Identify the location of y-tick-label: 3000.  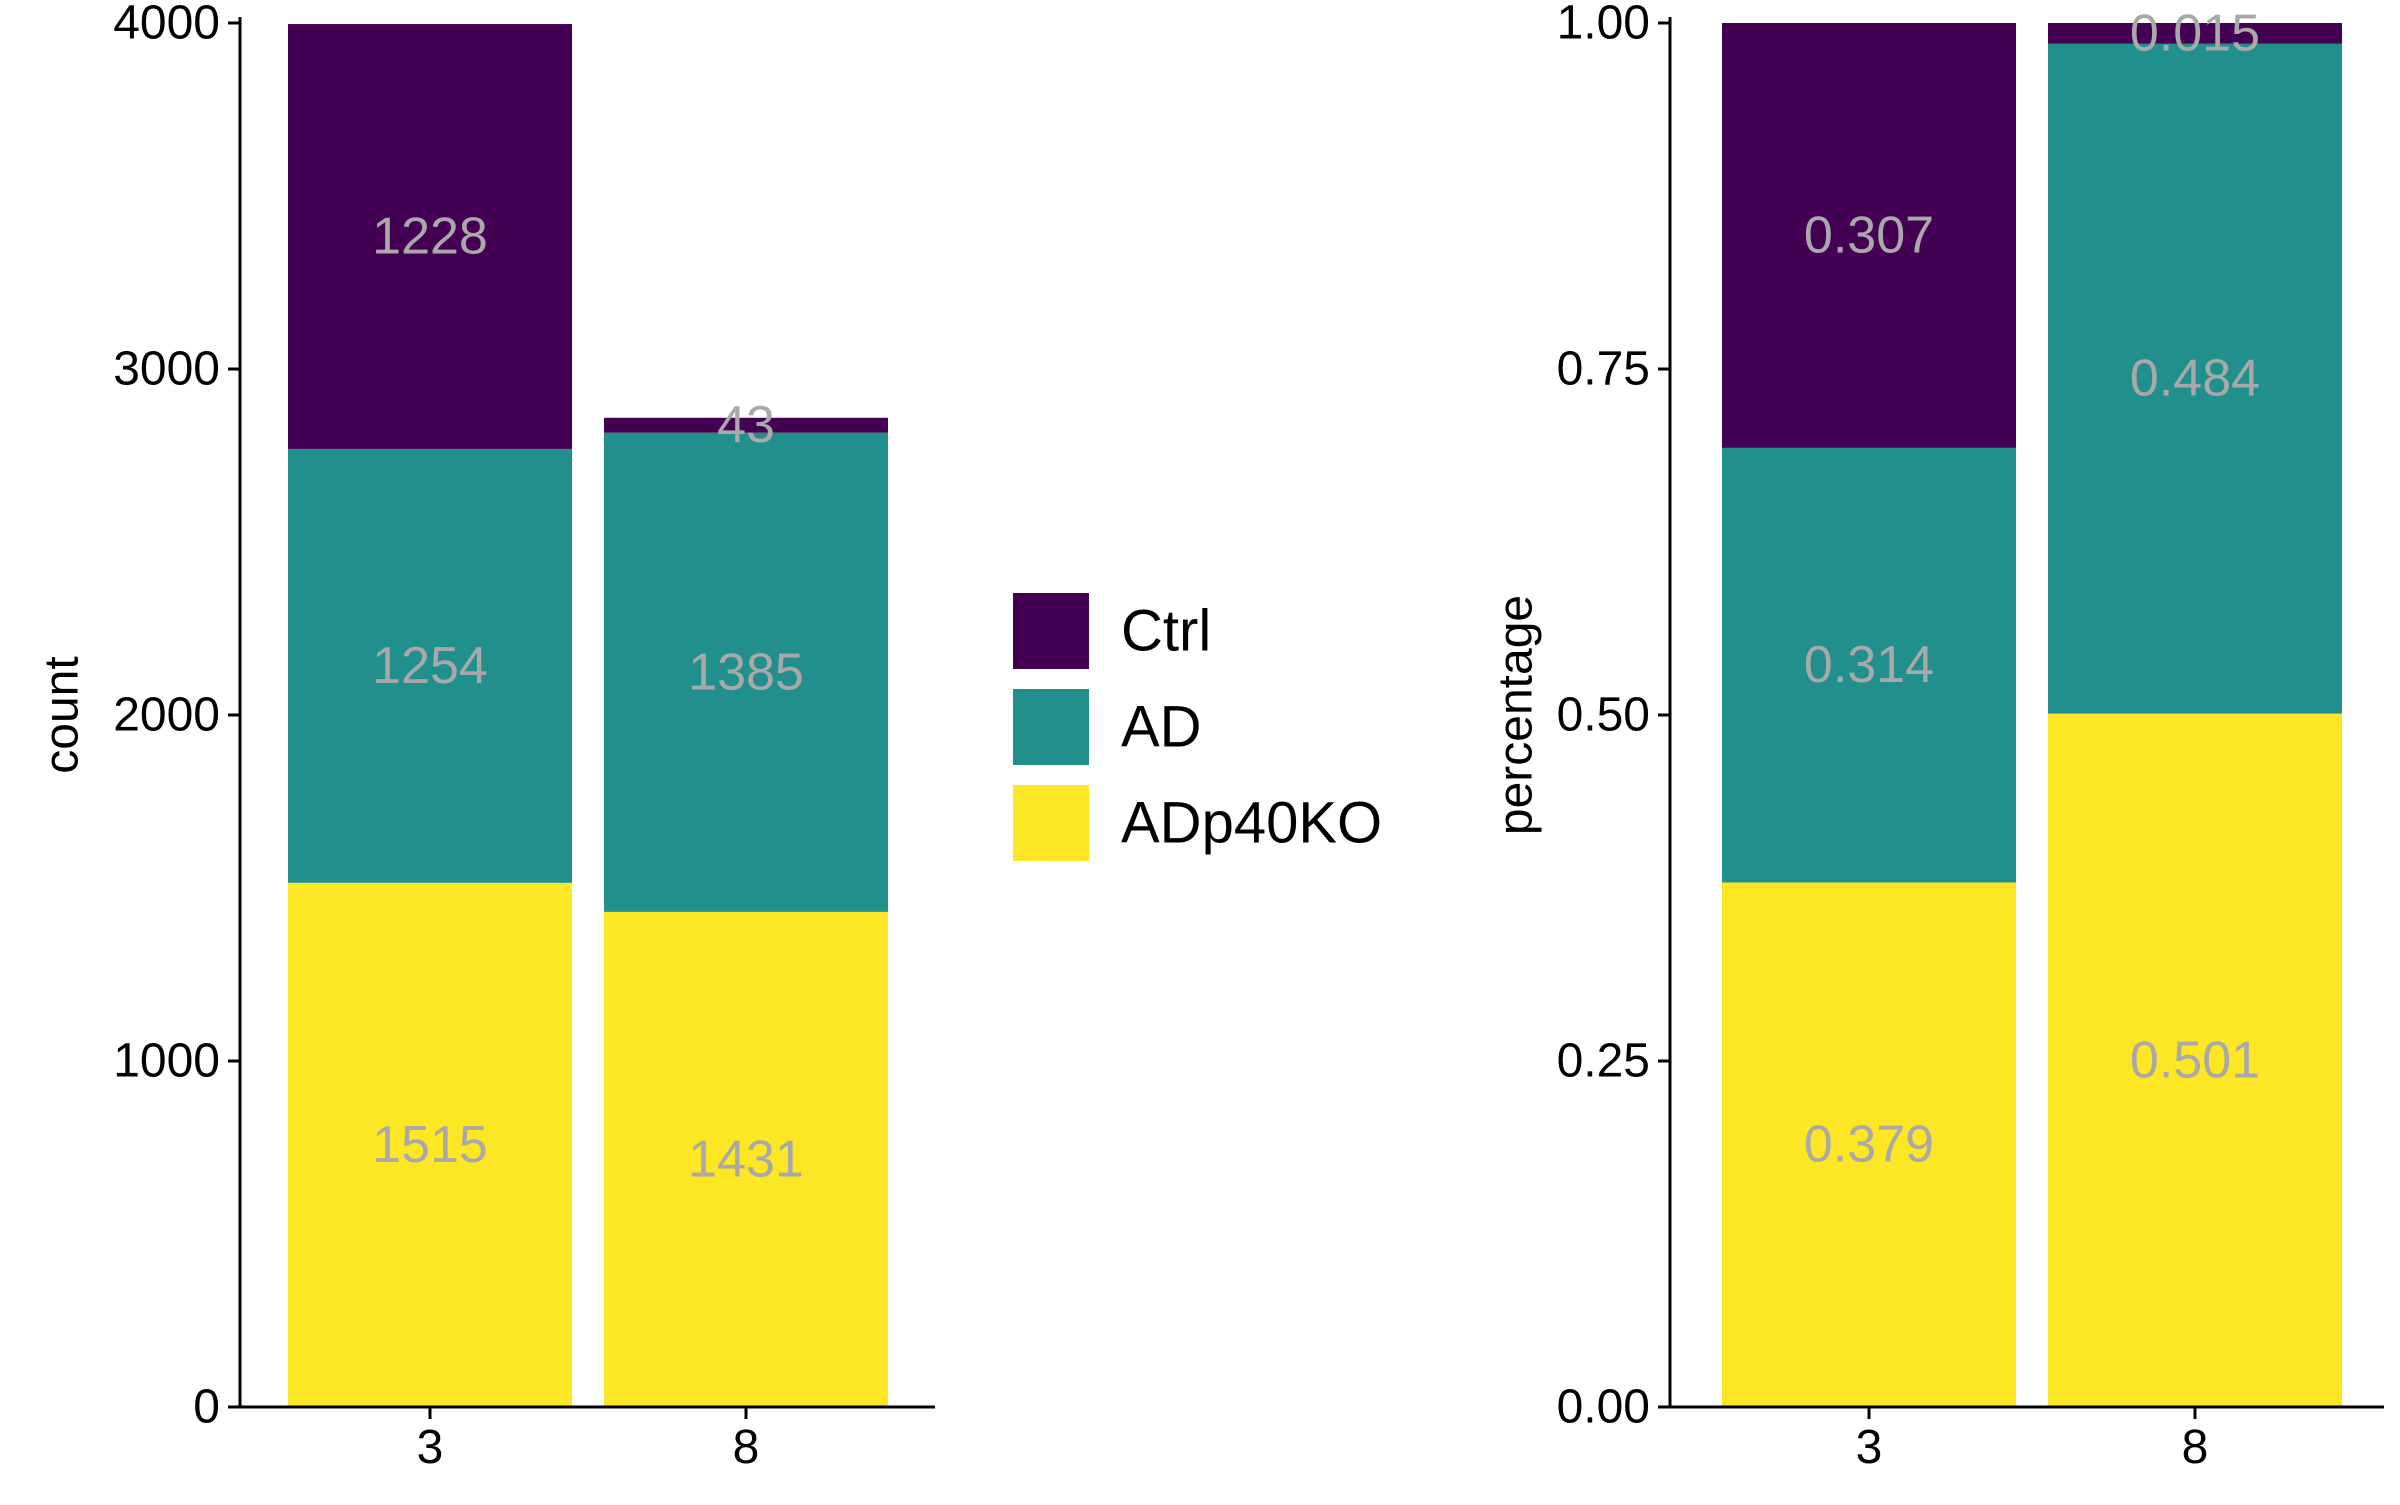
(166, 369).